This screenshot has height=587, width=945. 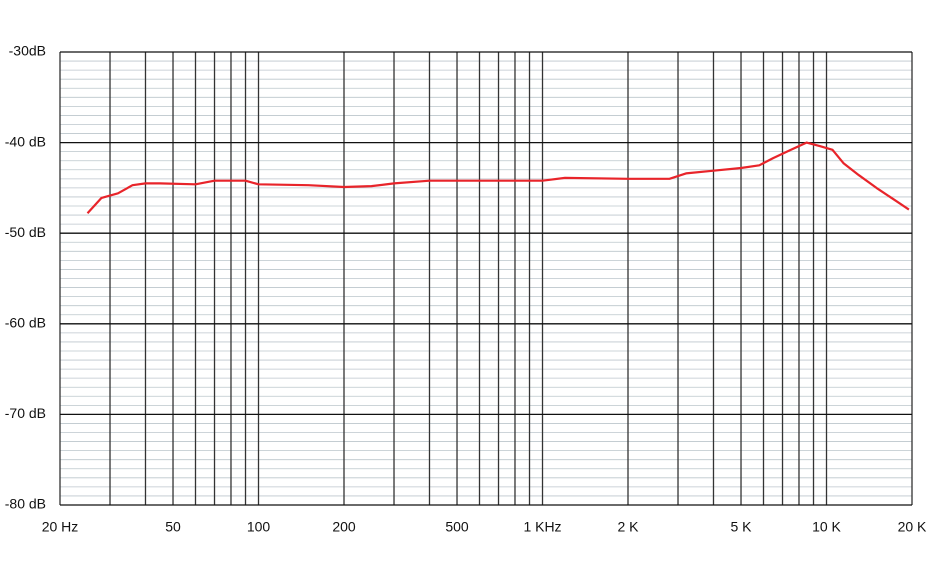 I want to click on x-tick-label: 10 K, so click(x=826, y=527).